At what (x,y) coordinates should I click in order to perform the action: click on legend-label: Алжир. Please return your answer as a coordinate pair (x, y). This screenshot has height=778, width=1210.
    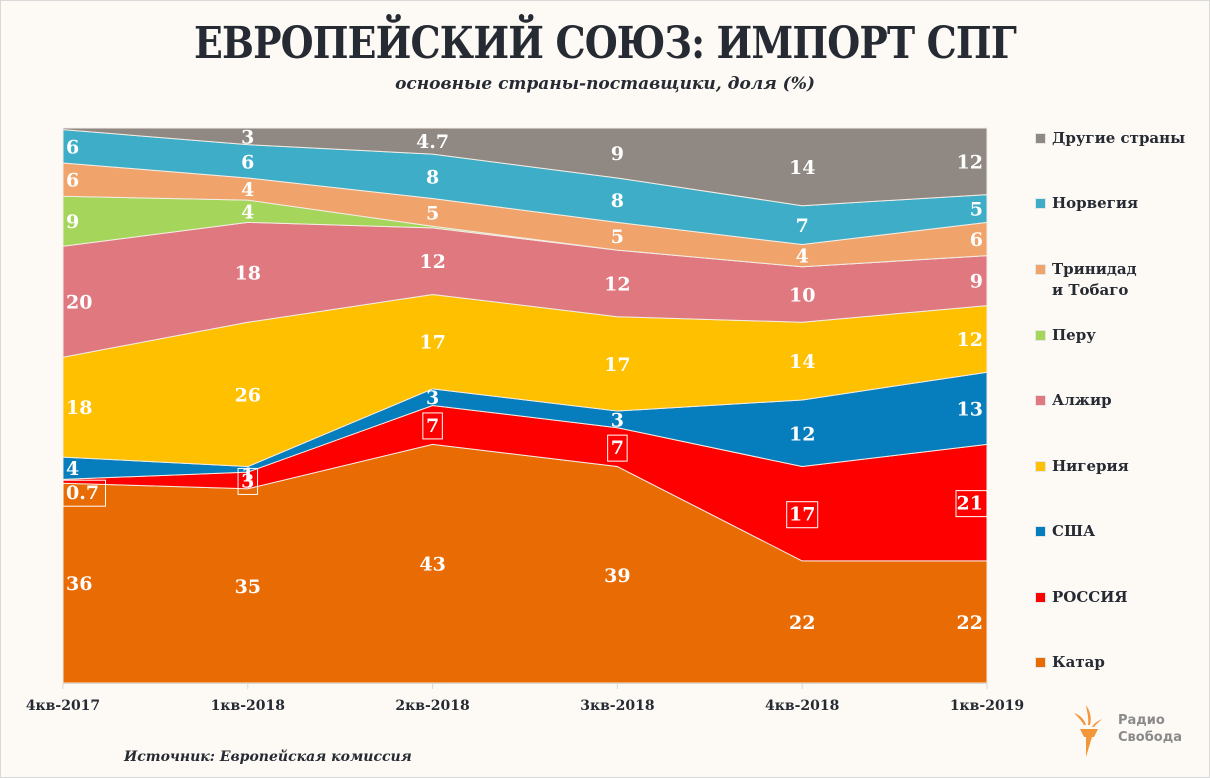
    Looking at the image, I should click on (1082, 400).